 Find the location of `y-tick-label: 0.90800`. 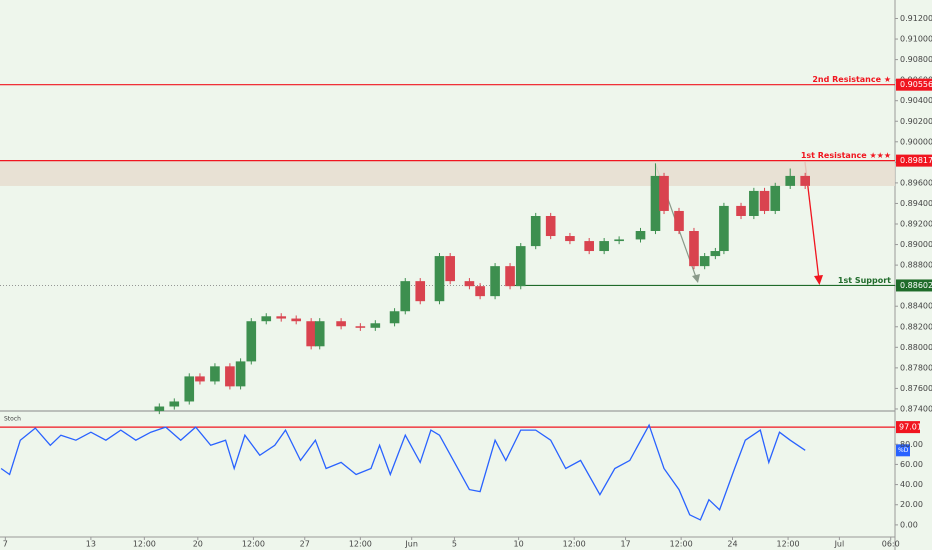

y-tick-label: 0.90800 is located at coordinates (916, 59).